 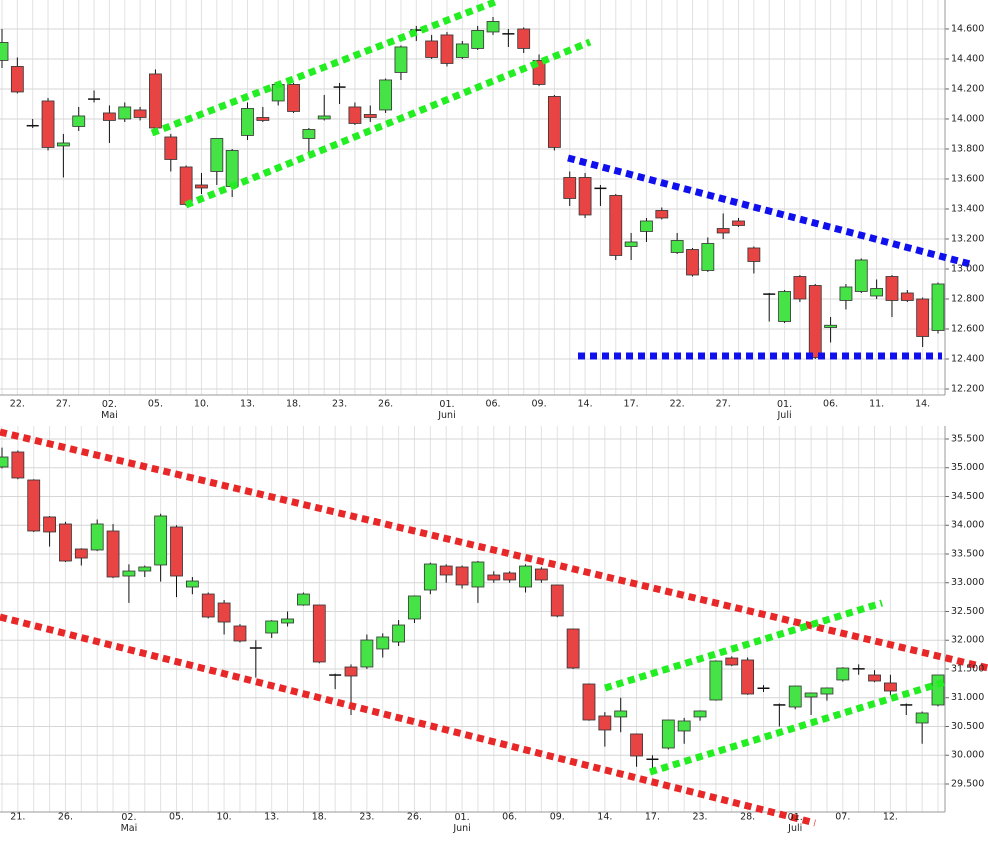 I want to click on y-tick-label: 34.000, so click(x=967, y=525).